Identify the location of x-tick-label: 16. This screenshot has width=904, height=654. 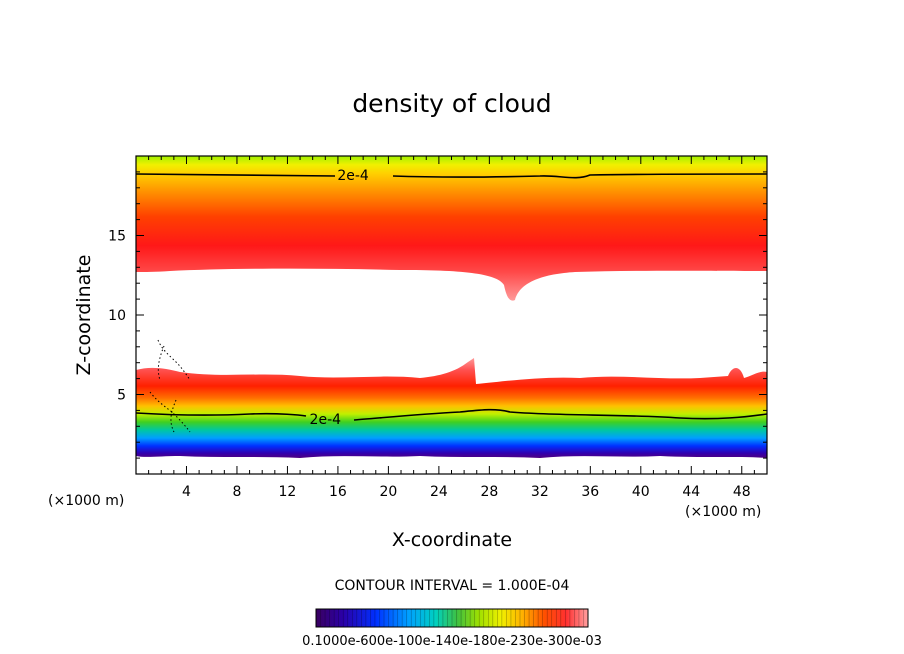
(338, 492).